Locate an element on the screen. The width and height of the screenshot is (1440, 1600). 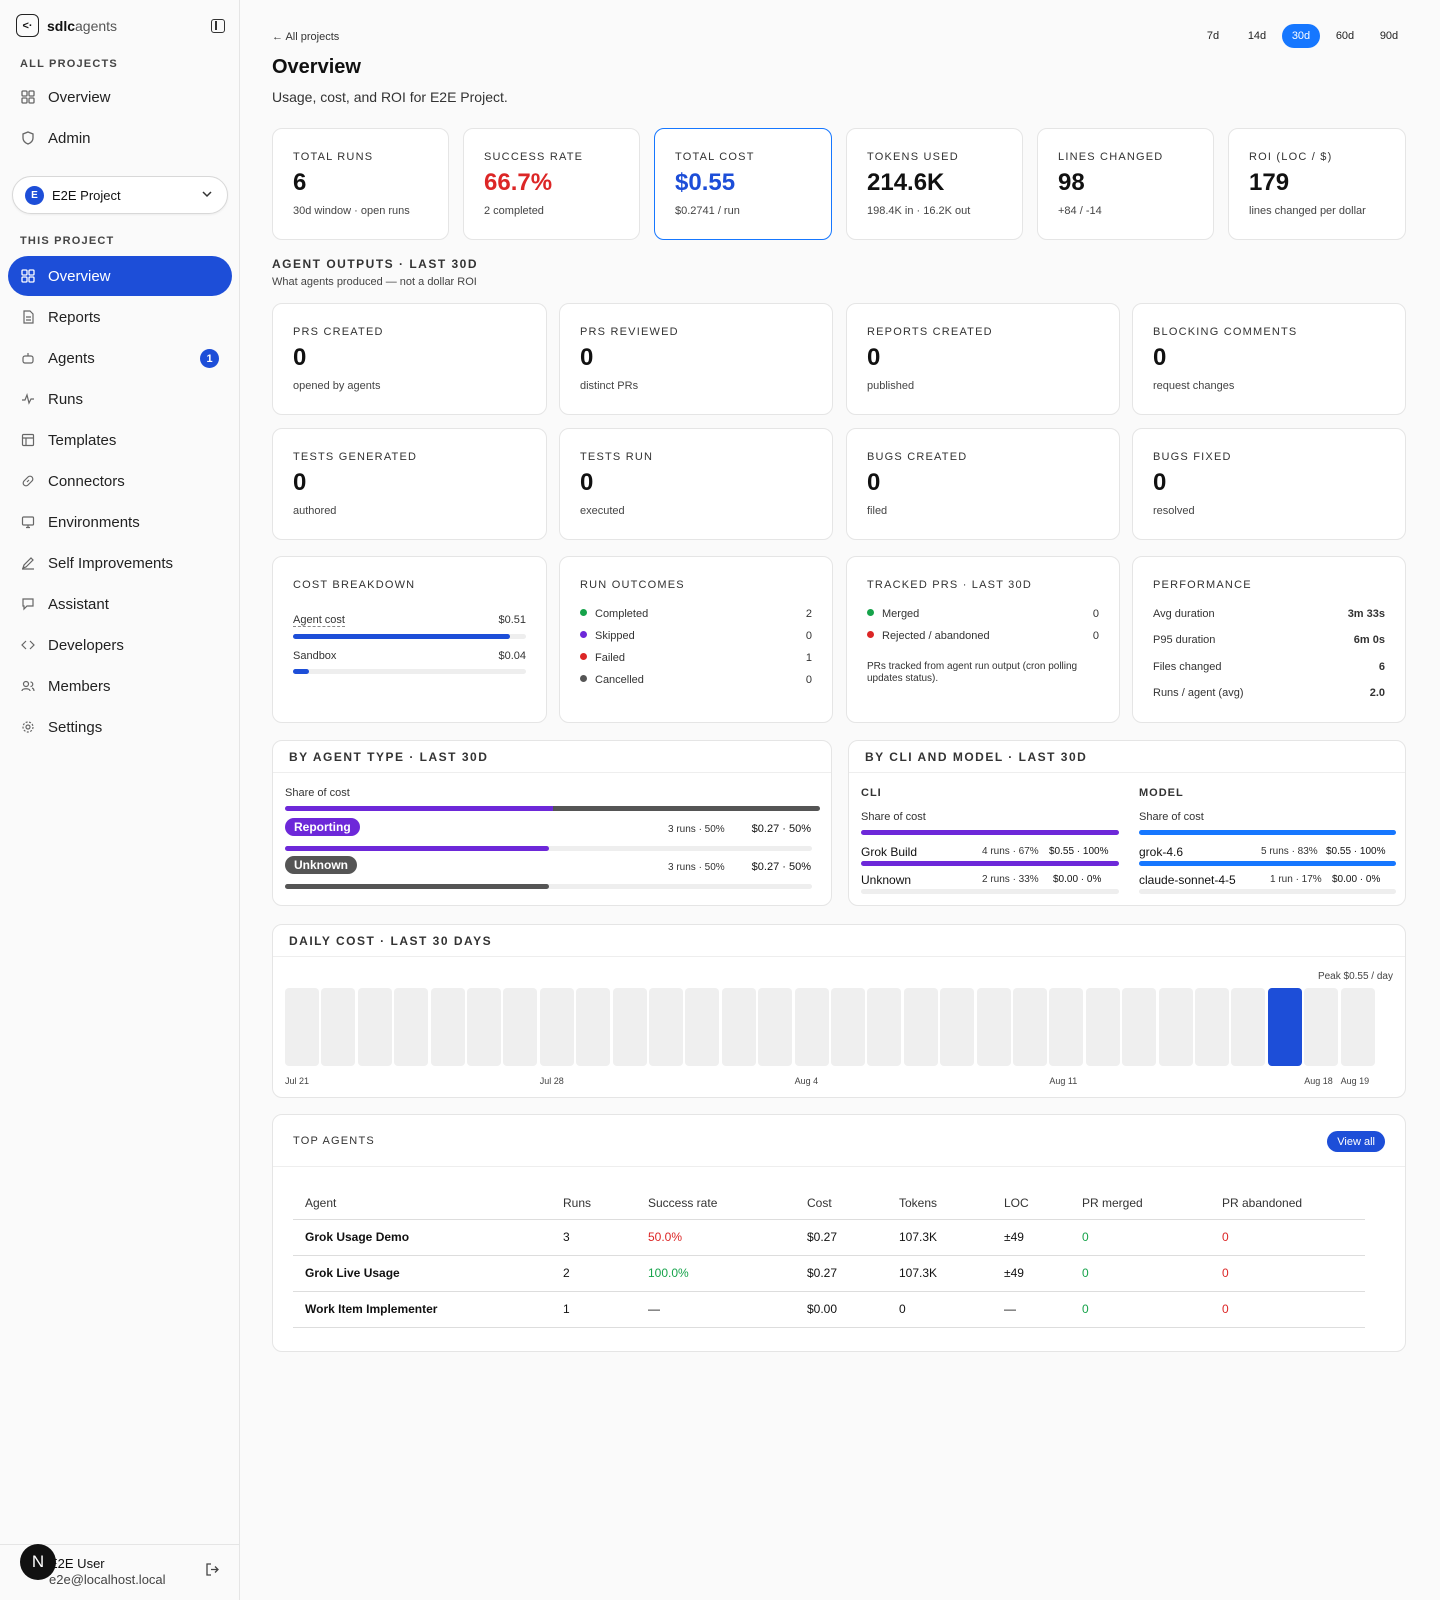
perf-label: P95 duration is located at coordinates (1184, 640).